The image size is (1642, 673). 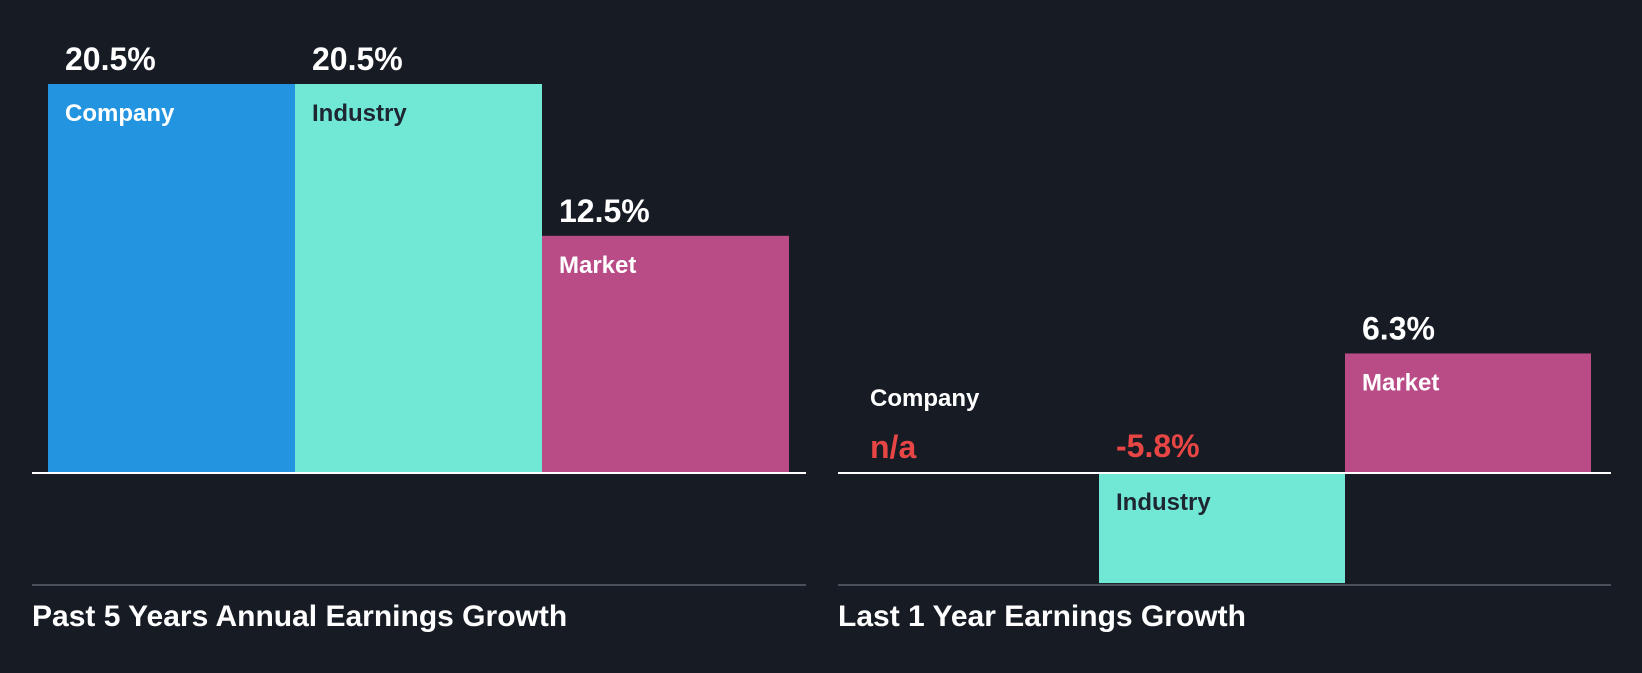 I want to click on last-1-year-industry-bar, so click(x=1222, y=528).